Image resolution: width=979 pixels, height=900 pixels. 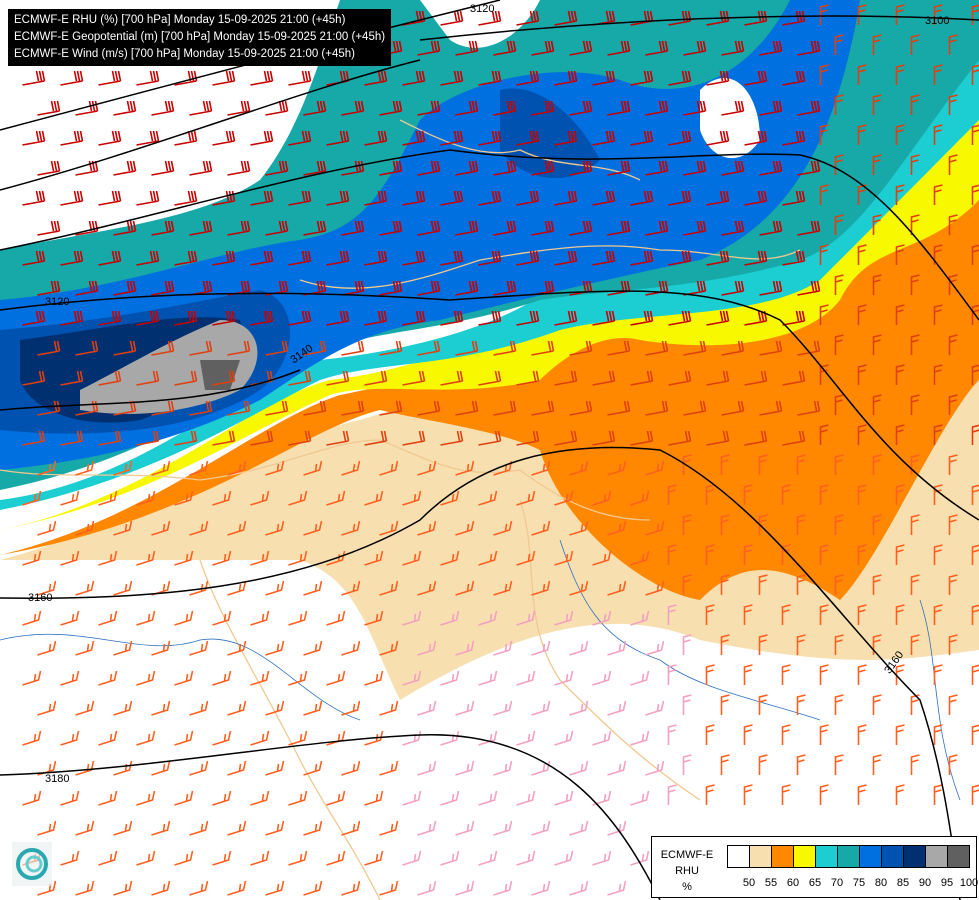 What do you see at coordinates (814, 867) in the screenshot?
I see `rhu-legend: ECMWF-E RHU % 50 55 60 65 70 75 80 85 90 95 100` at bounding box center [814, 867].